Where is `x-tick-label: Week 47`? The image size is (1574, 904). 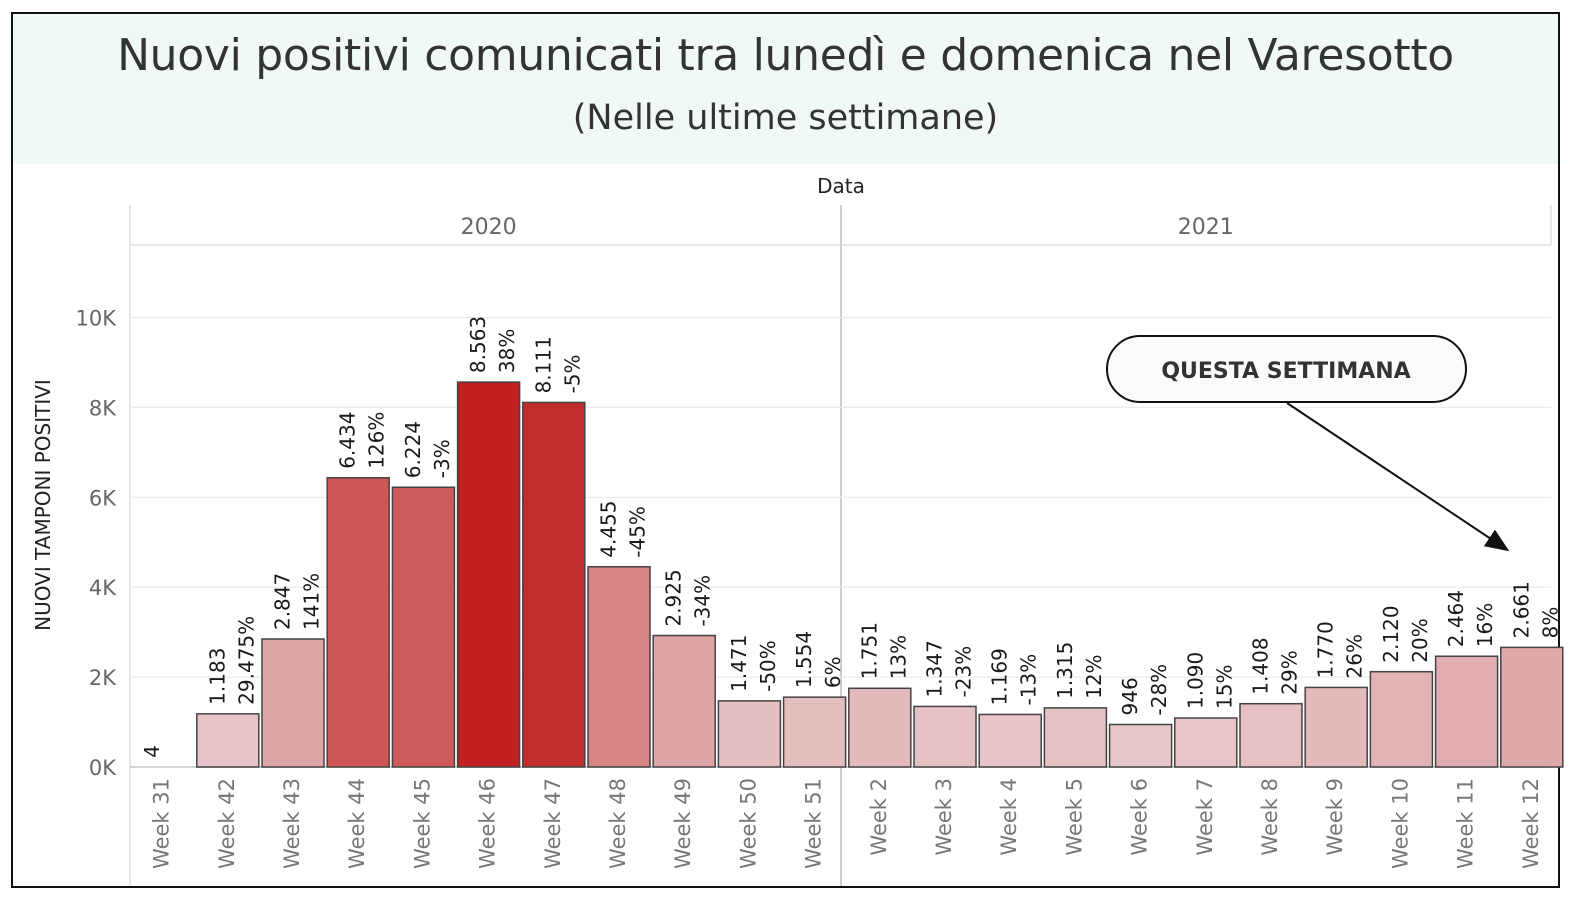
x-tick-label: Week 47 is located at coordinates (553, 823).